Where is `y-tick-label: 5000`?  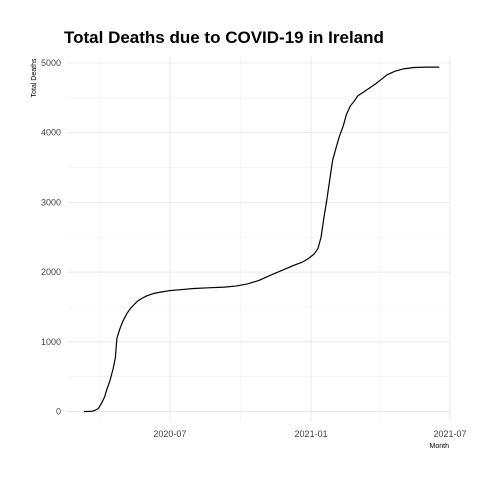 y-tick-label: 5000 is located at coordinates (51, 63).